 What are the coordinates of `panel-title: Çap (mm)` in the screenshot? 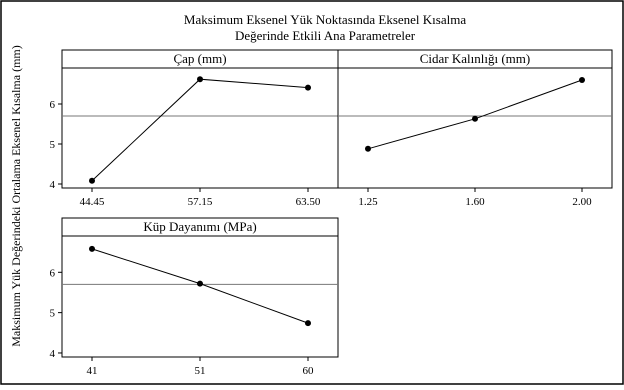 It's located at (199, 58).